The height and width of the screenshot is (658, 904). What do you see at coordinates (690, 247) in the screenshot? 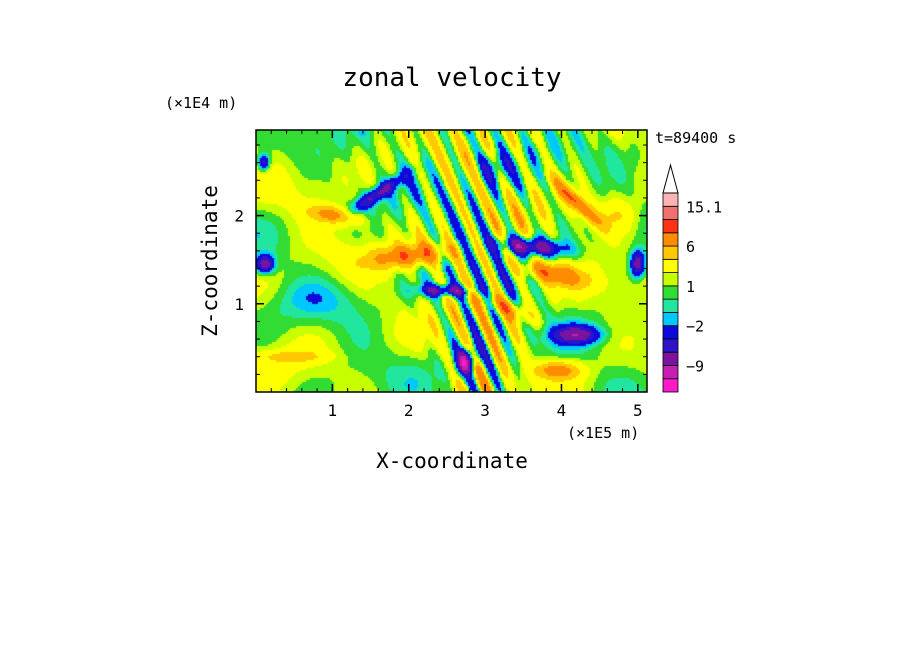
I see `colorbar-tick-label: 6` at bounding box center [690, 247].